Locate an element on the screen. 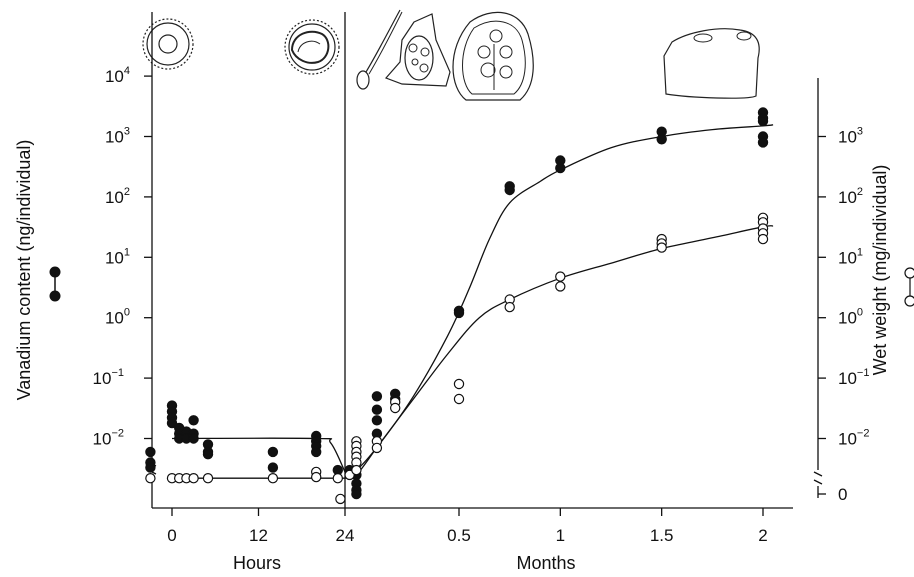 Image resolution: width=914 pixels, height=577 pixels. vanadium-curve-hours is located at coordinates (258, 455).